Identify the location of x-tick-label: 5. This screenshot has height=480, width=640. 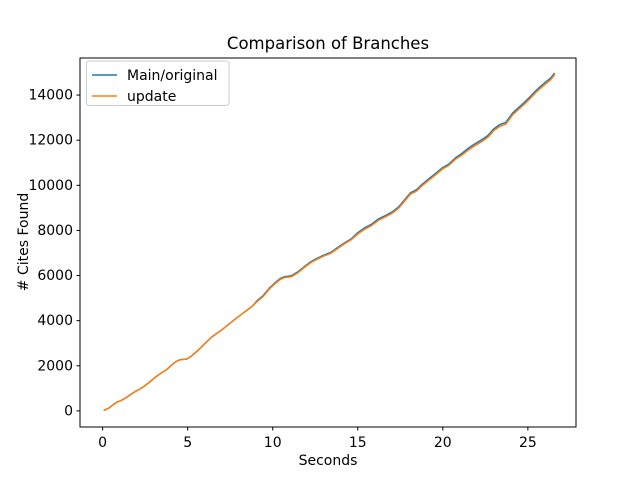
(187, 443).